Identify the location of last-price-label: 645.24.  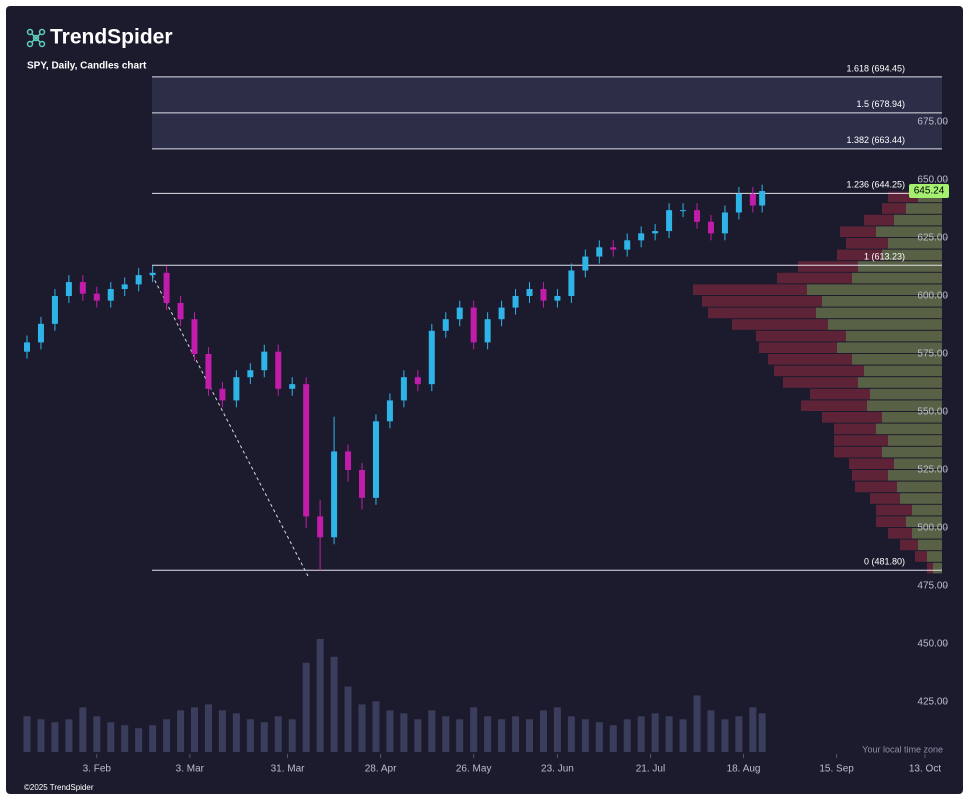
(929, 191).